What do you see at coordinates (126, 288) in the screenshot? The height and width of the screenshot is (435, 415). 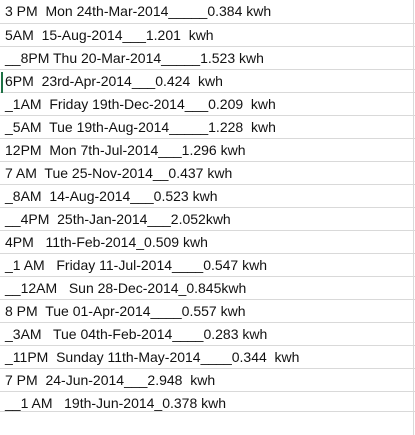 I see `cell-text: __12AM Sun 28-Dec-2014_0.845kwh` at bounding box center [126, 288].